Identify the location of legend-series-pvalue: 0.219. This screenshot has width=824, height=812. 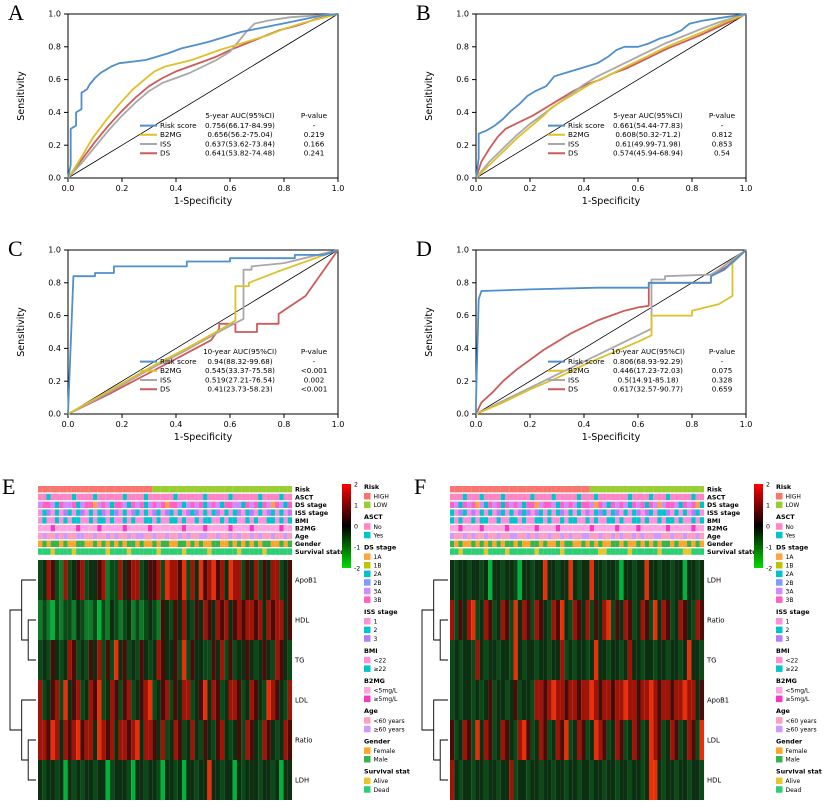
(314, 134).